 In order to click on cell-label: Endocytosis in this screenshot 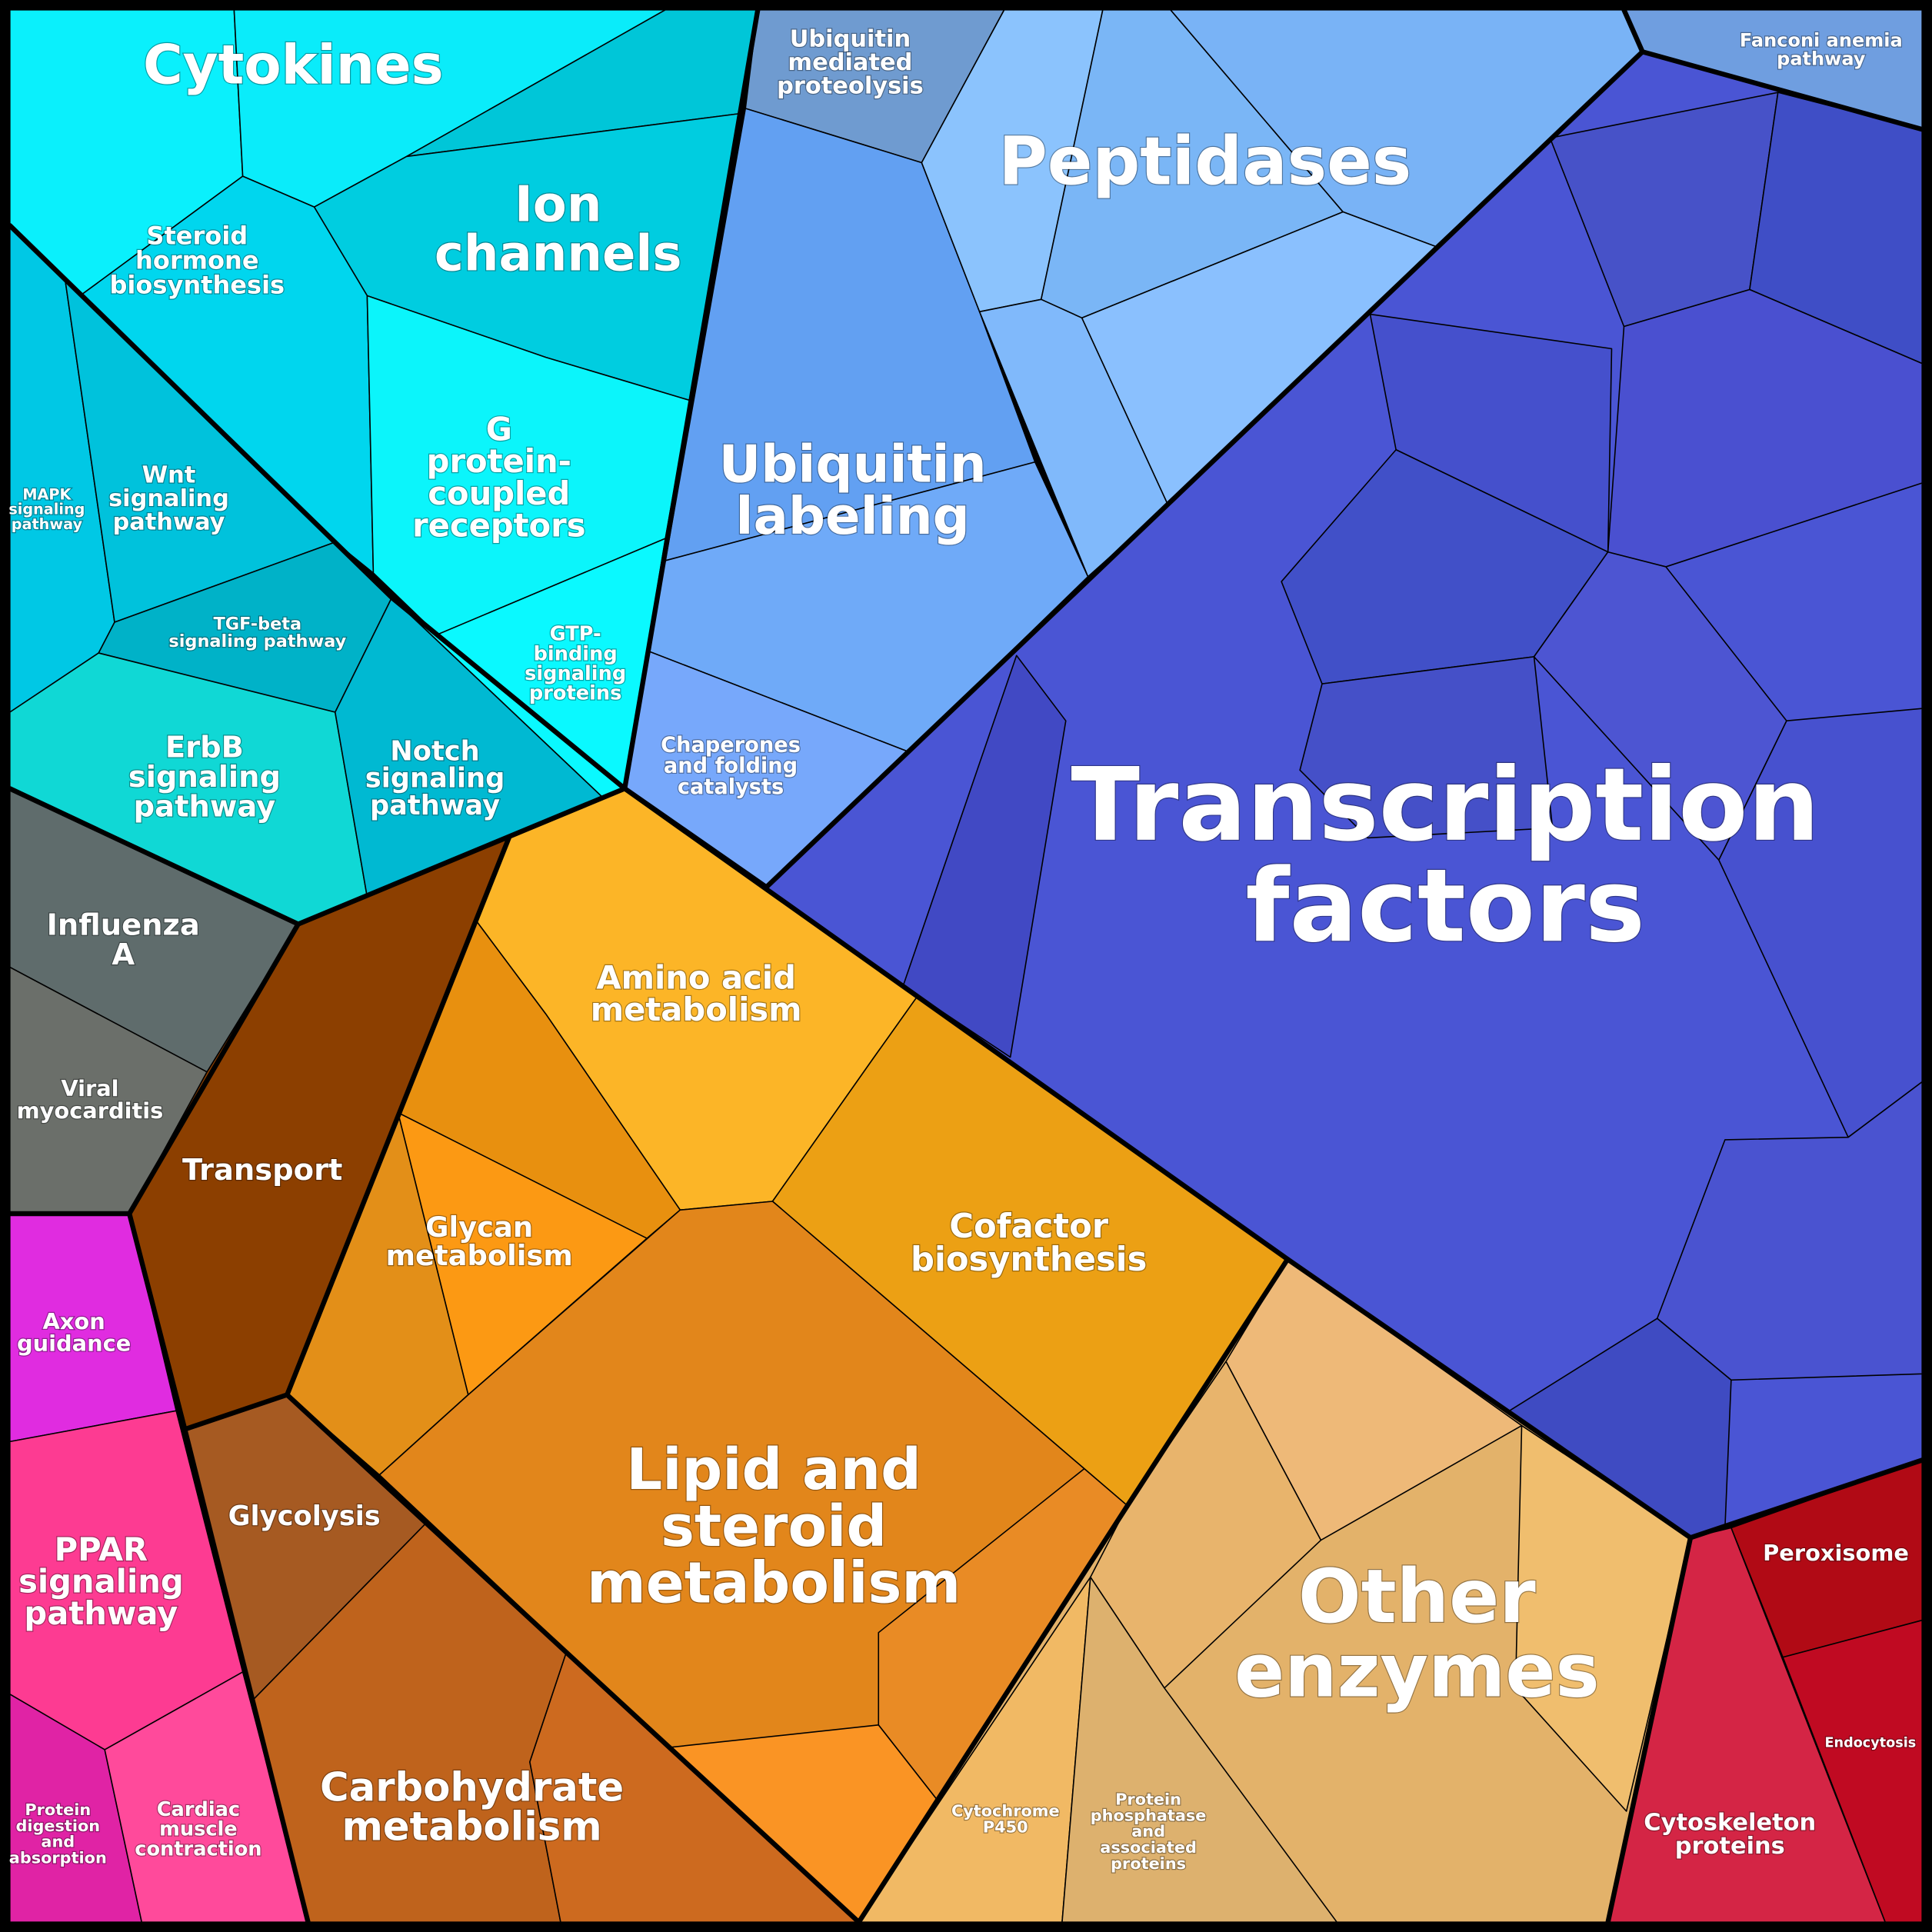, I will do `click(1871, 1743)`.